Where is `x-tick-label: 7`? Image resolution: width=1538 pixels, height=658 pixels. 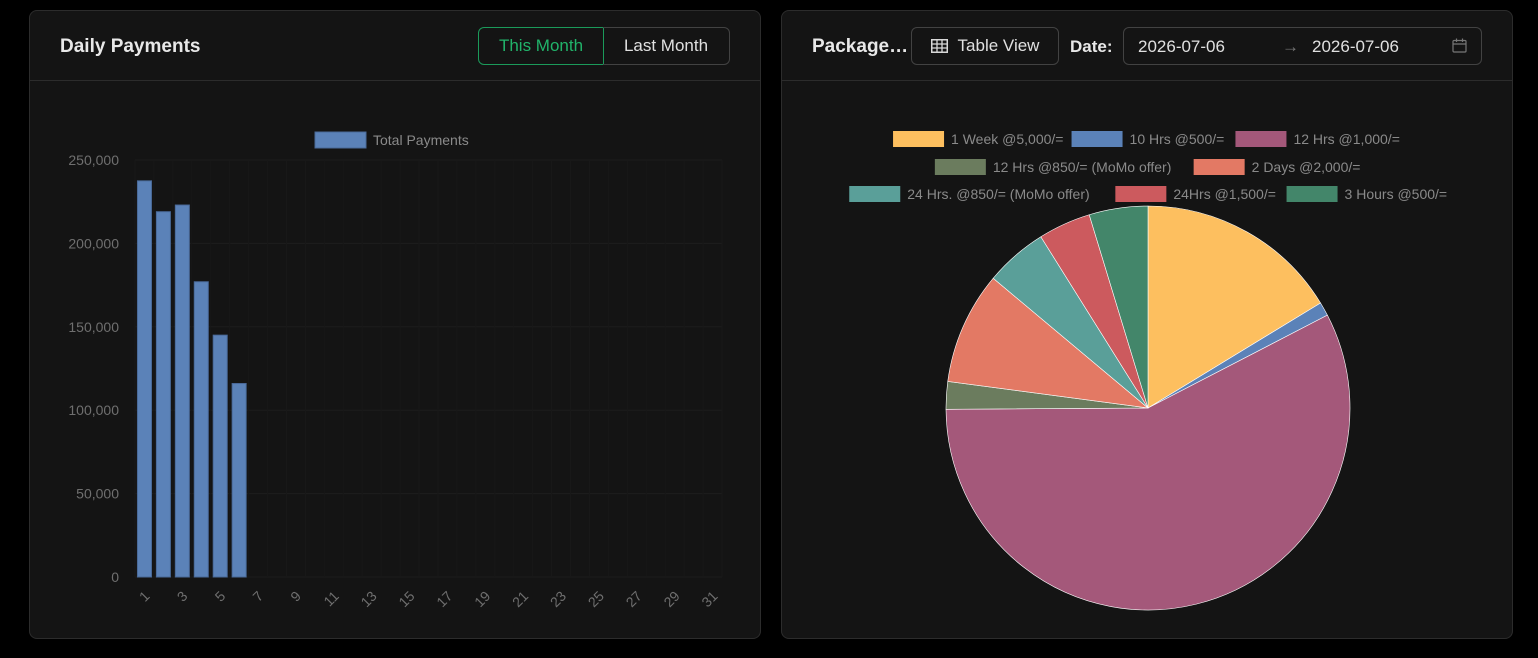
x-tick-label: 7 is located at coordinates (257, 596).